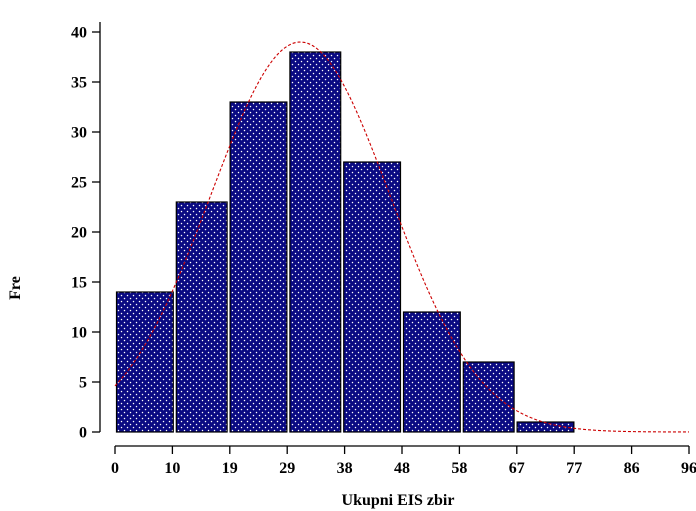 This screenshot has width=696, height=511. I want to click on x-tick-label: 48, so click(402, 468).